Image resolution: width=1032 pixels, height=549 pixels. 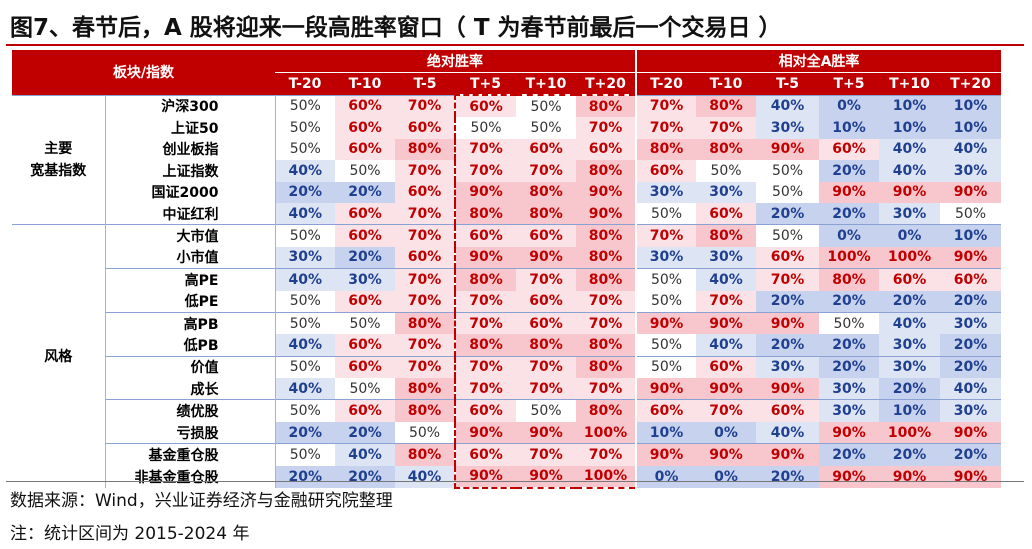 What do you see at coordinates (515, 481) in the screenshot?
I see `table-bottom-rule` at bounding box center [515, 481].